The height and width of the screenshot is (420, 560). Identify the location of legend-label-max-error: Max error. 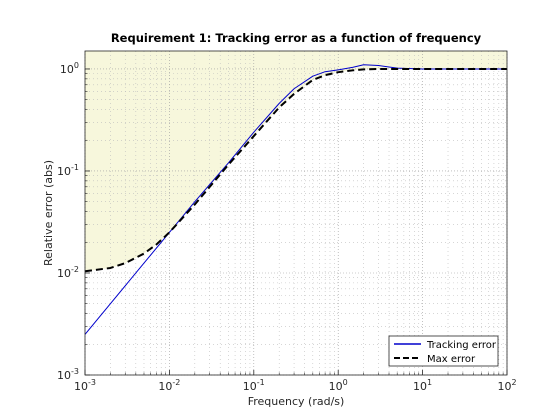
(451, 359).